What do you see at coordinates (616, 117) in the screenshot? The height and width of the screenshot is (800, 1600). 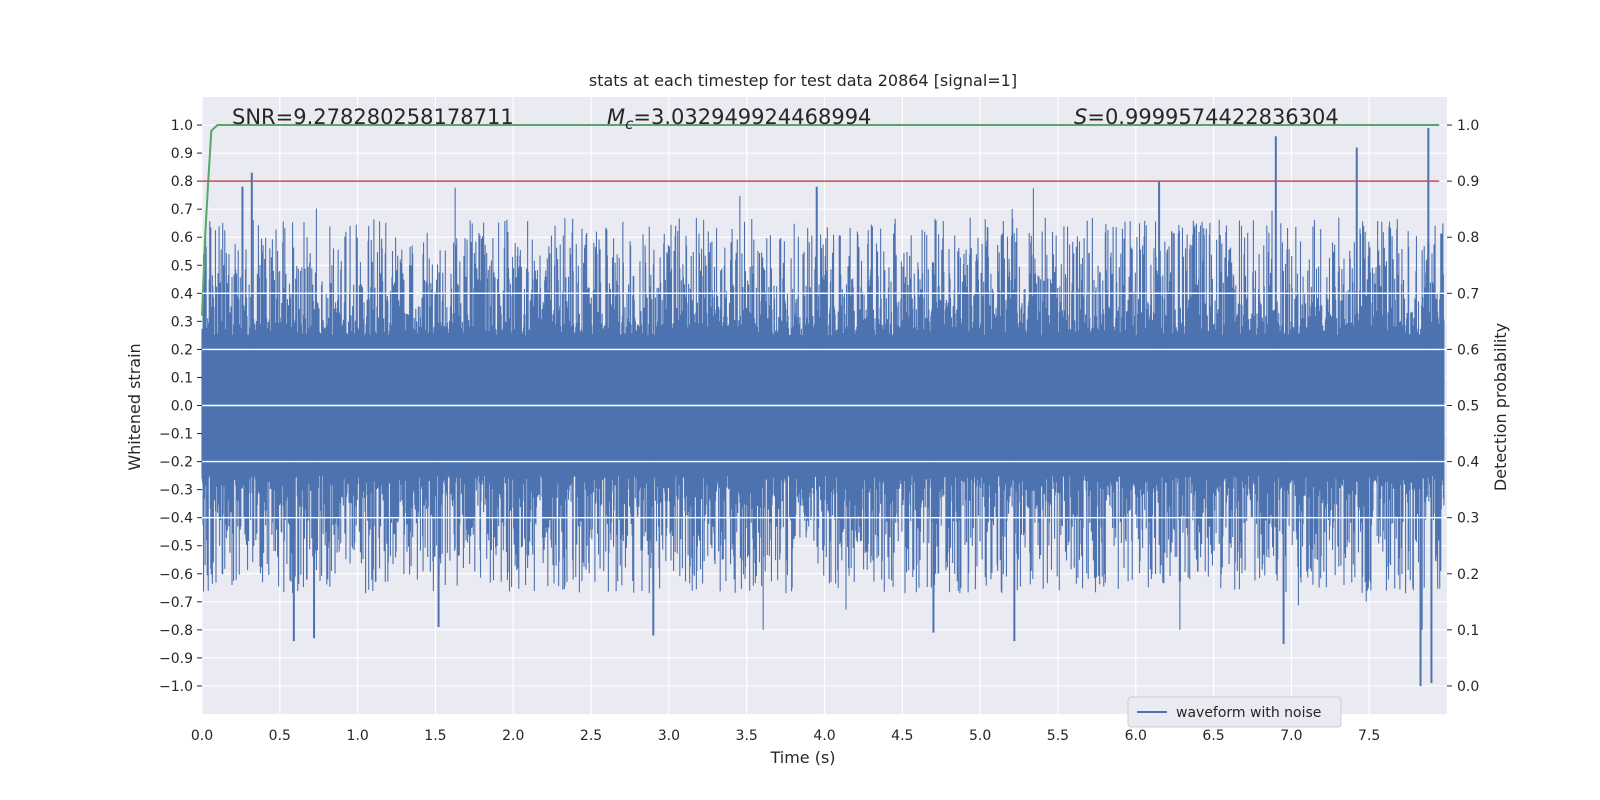 I see `chirp-mass-symbol: M` at bounding box center [616, 117].